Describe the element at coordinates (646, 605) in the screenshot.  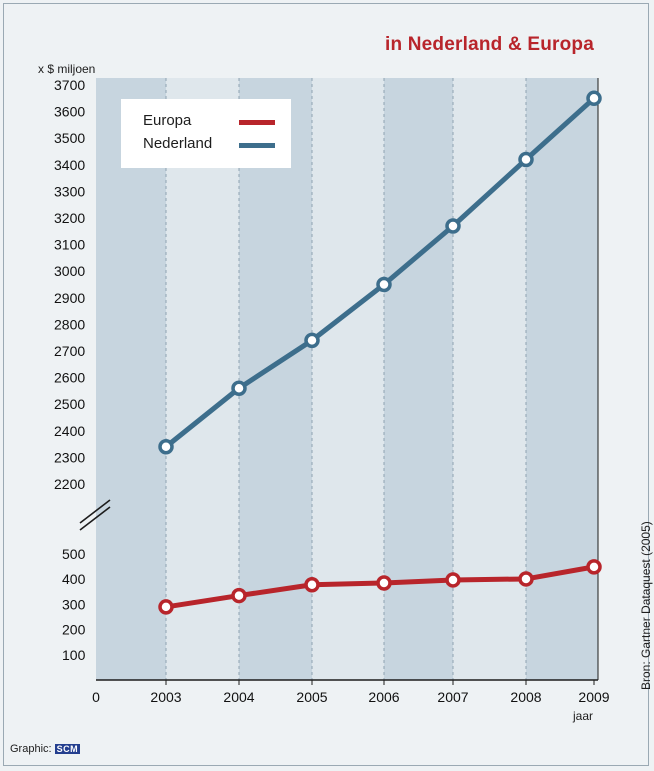
I see `source-label: Bron: Gartner Dataquest (2005)` at that location.